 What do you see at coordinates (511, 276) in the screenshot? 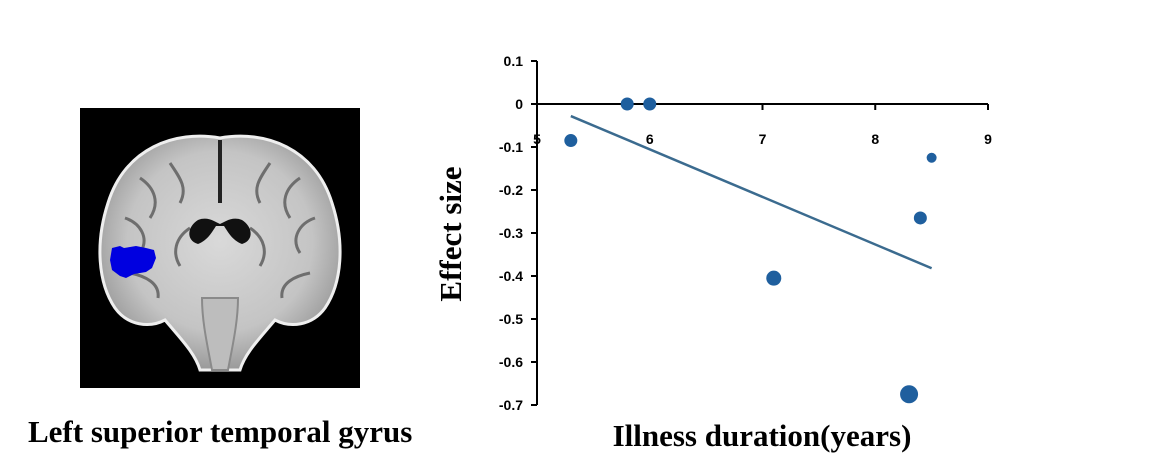
I see `y-tick-label: -0.4` at bounding box center [511, 276].